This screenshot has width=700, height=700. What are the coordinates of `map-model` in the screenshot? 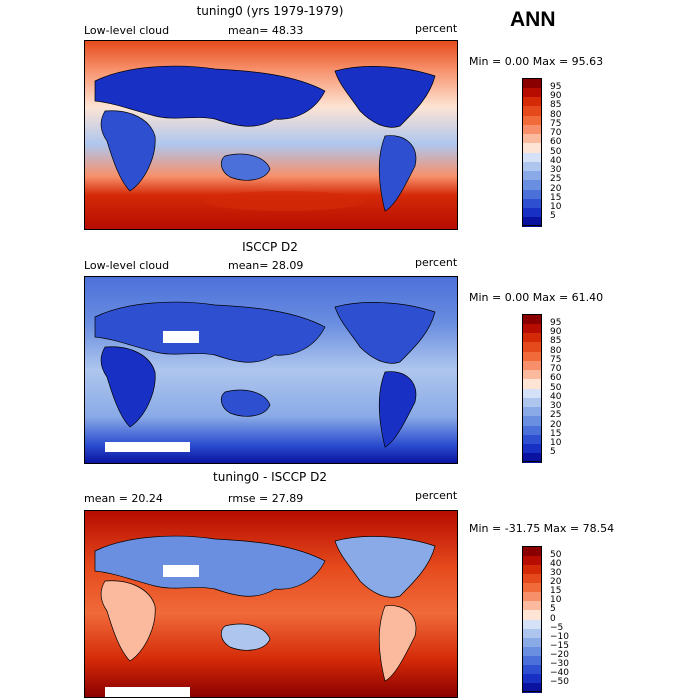 It's located at (271, 135).